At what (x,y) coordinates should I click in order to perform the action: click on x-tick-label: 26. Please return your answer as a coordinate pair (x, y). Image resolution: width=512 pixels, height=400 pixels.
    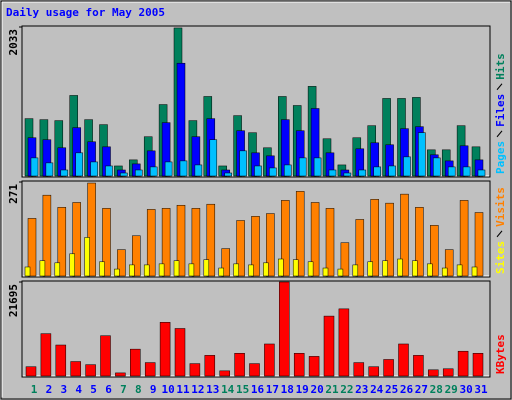
    Looking at the image, I should click on (407, 389).